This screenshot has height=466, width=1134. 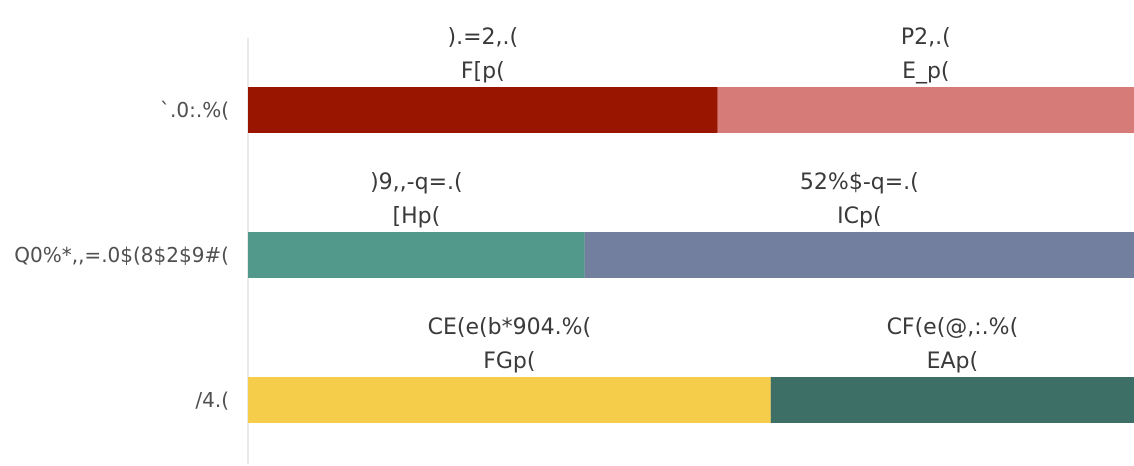 I want to click on category-label: /4.(, so click(x=212, y=400).